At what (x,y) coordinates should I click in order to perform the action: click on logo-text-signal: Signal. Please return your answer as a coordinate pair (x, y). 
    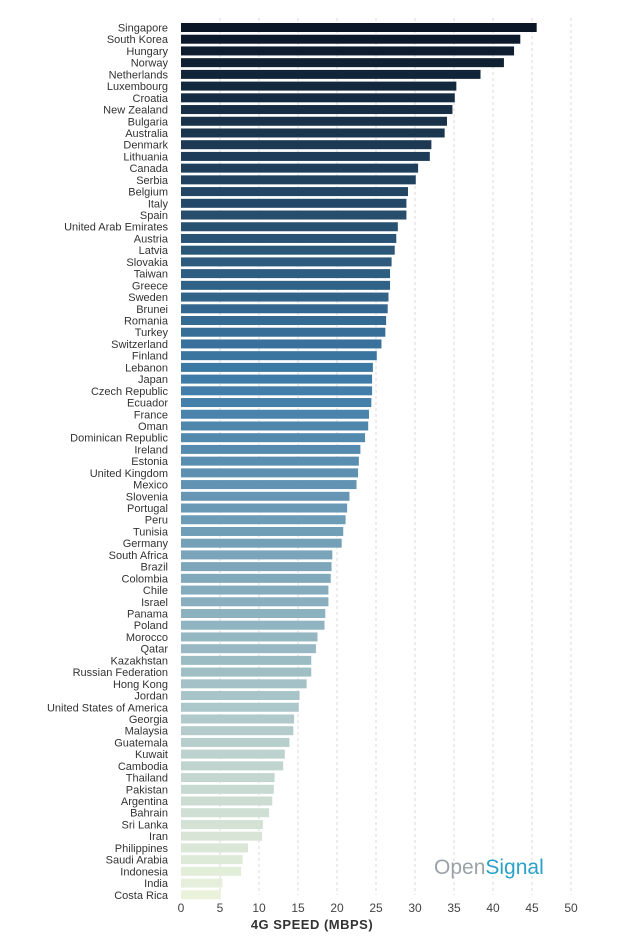
    Looking at the image, I should click on (514, 867).